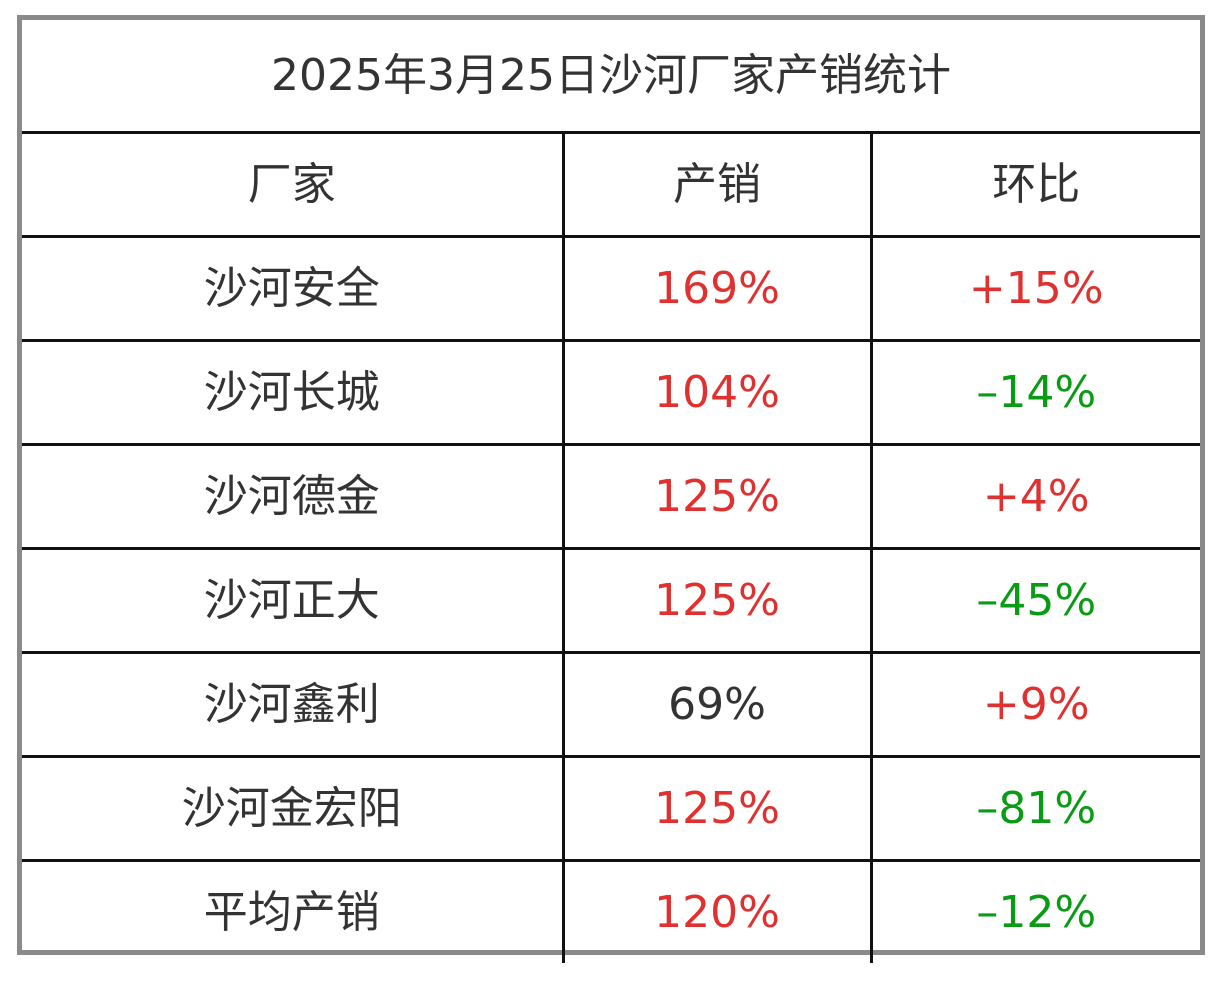 The height and width of the screenshot is (983, 1228). What do you see at coordinates (1034, 496) in the screenshot?
I see `change-cell: +4%` at bounding box center [1034, 496].